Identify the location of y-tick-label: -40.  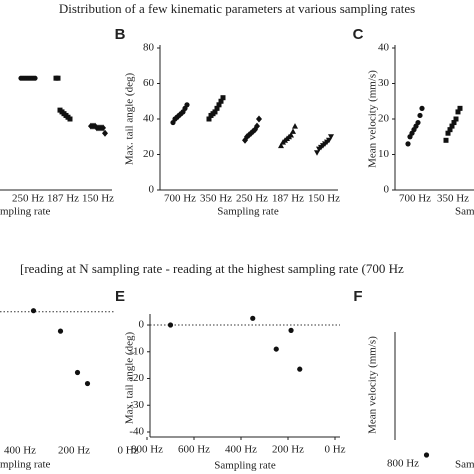
(136, 432).